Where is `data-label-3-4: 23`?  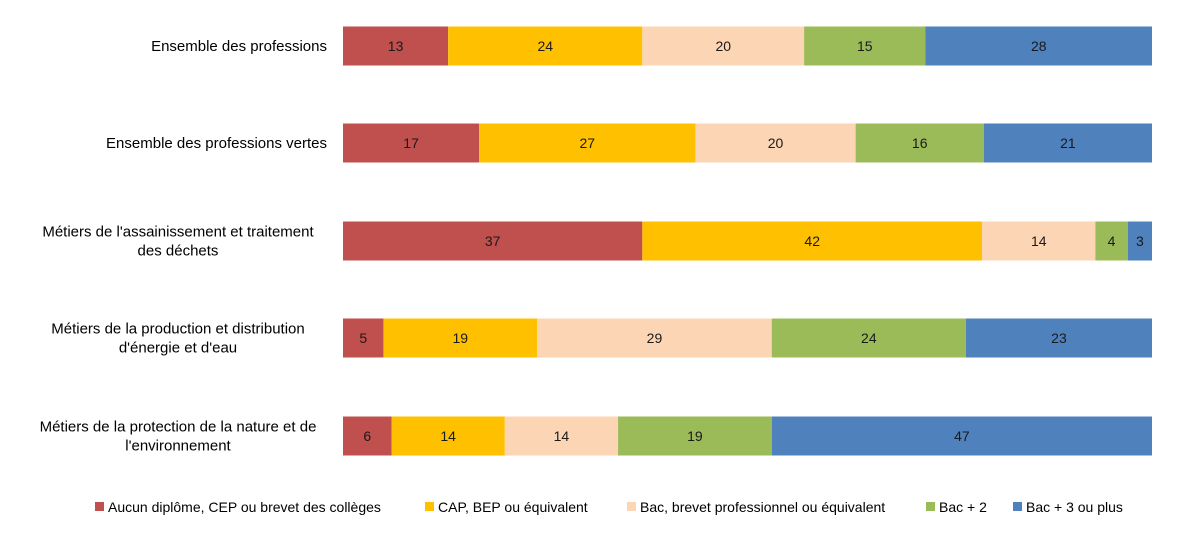 data-label-3-4: 23 is located at coordinates (1059, 338).